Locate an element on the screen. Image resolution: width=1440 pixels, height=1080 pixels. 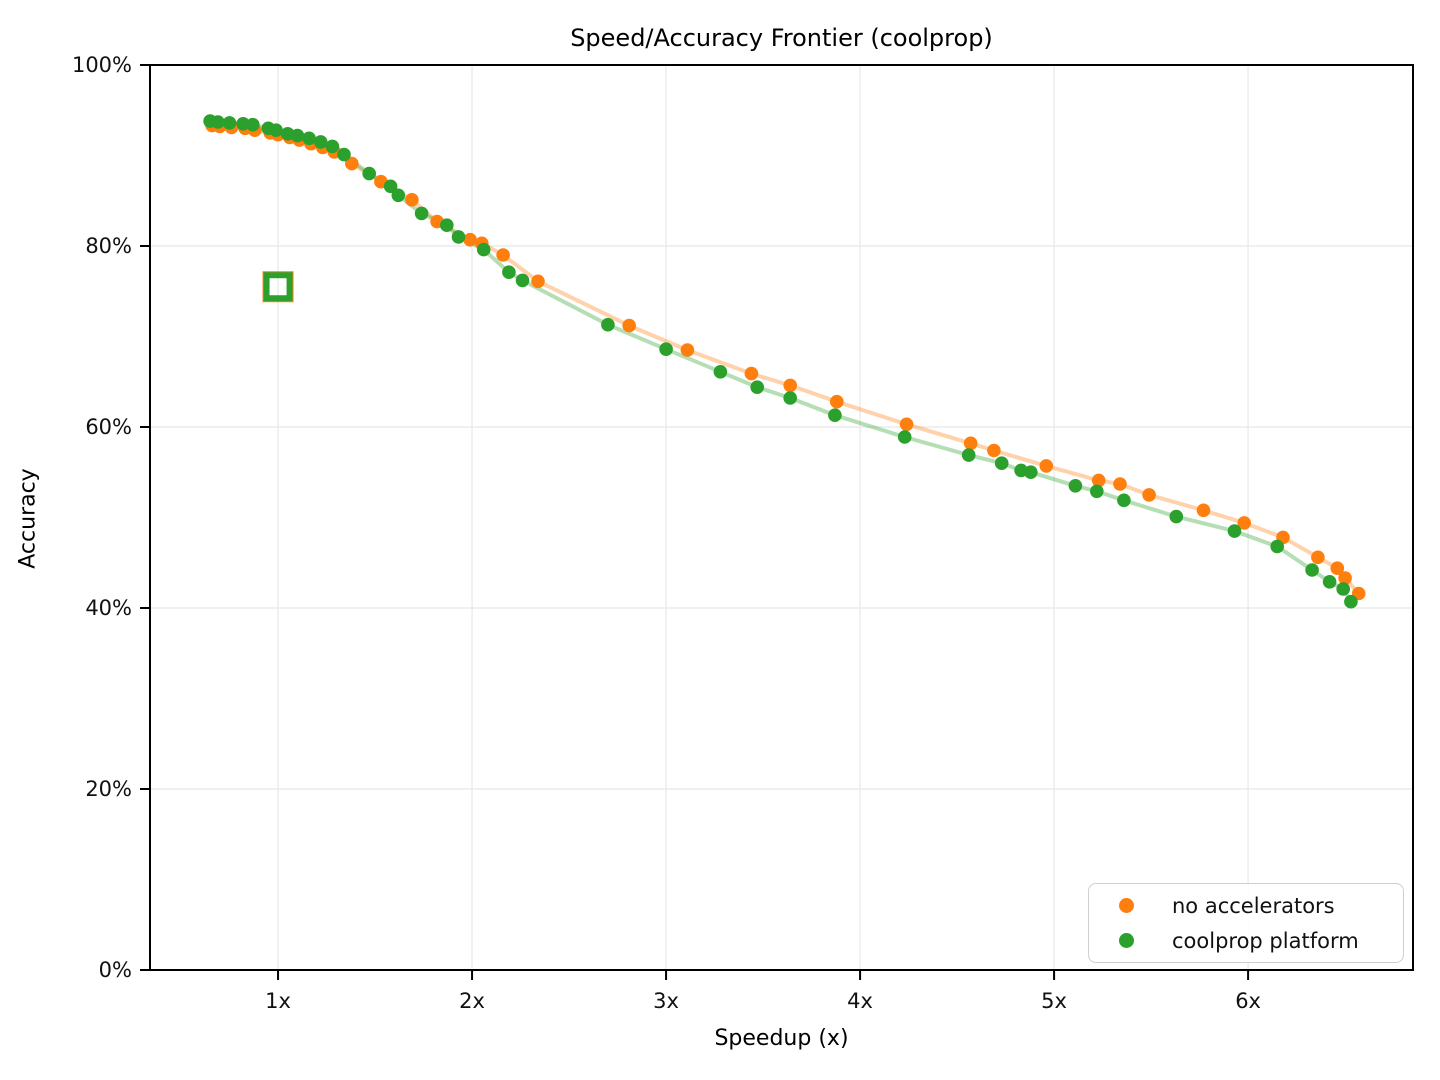
y-axis-label: Accuracy is located at coordinates (28, 518).